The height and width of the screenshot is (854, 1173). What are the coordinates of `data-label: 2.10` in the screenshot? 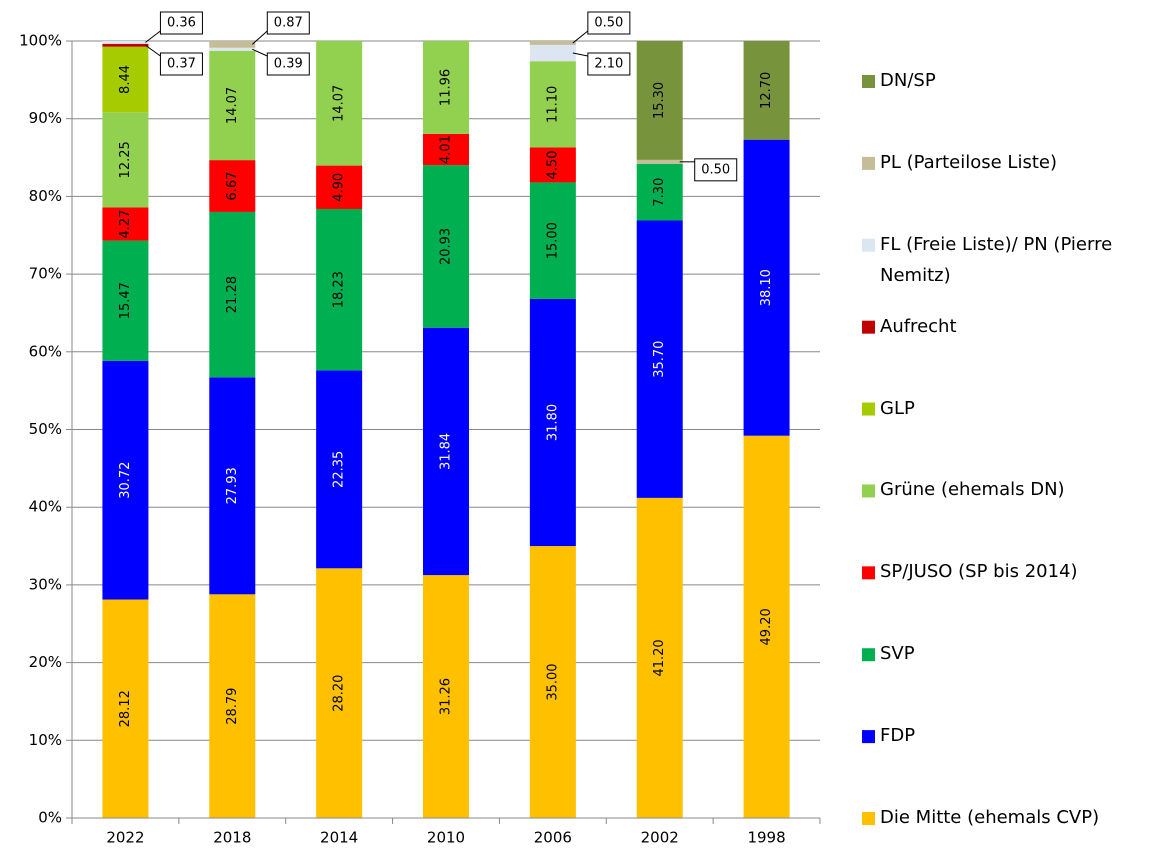 It's located at (608, 64).